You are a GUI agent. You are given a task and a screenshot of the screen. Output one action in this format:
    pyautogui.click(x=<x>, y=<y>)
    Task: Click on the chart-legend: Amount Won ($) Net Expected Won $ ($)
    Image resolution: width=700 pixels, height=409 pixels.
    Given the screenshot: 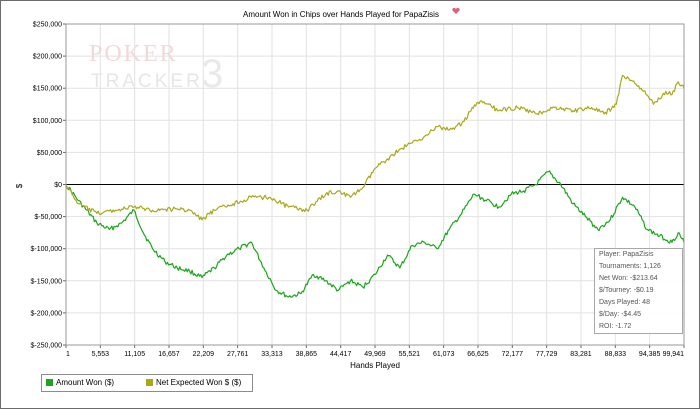 What is the action you would take?
    pyautogui.click(x=147, y=383)
    